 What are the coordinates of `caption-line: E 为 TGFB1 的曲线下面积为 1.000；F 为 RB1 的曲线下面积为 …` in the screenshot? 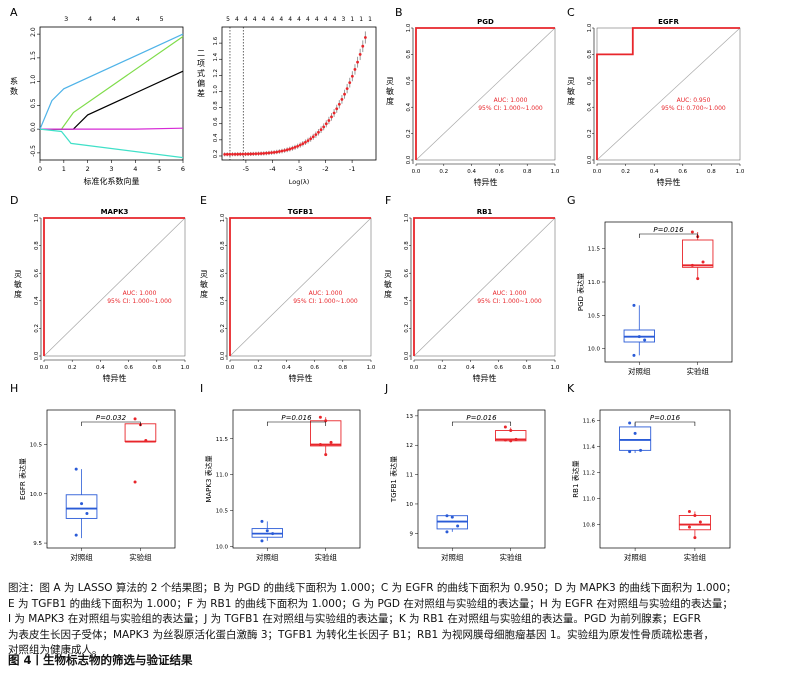 It's located at (370, 603).